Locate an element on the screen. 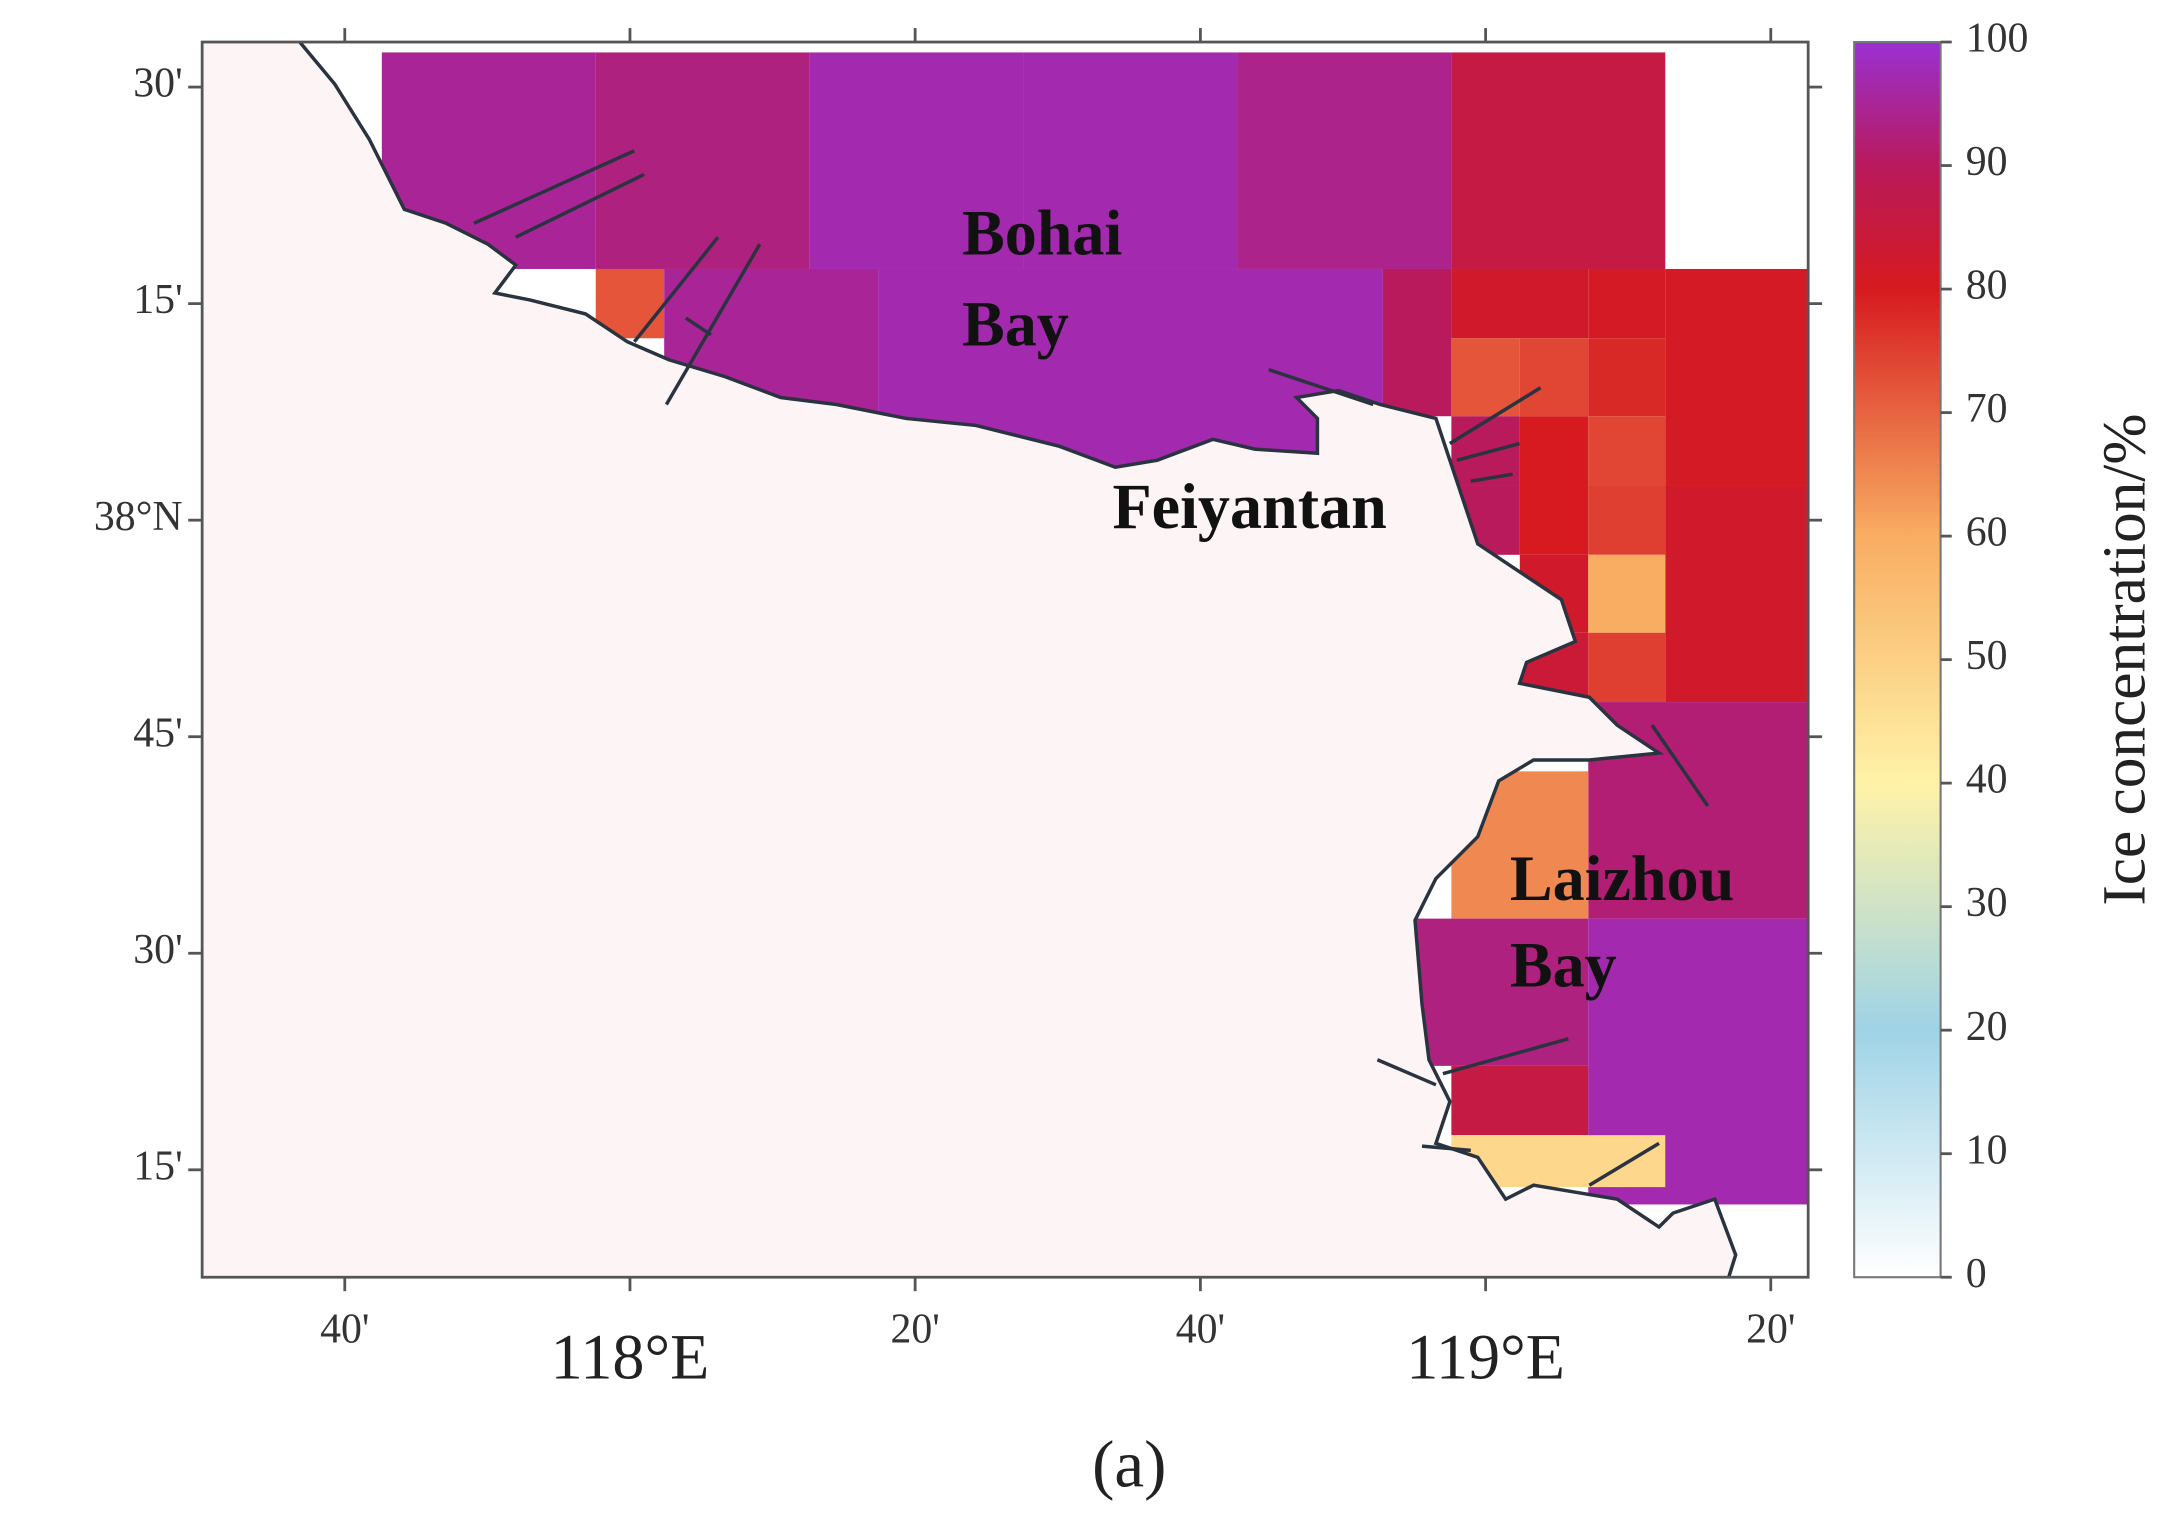 This screenshot has height=1520, width=2179. caption: (a) is located at coordinates (1129, 1464).